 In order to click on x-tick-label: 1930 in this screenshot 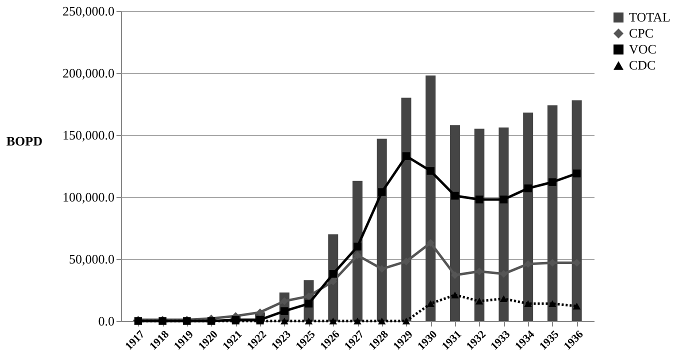, I will do `click(428, 340)`.